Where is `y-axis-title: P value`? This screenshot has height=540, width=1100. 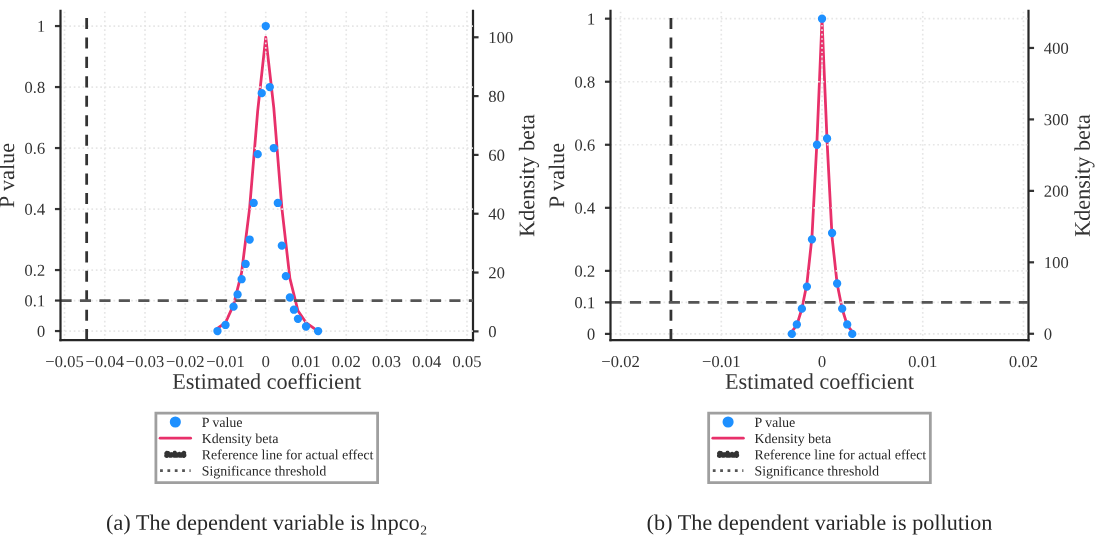 y-axis-title: P value is located at coordinates (556, 175).